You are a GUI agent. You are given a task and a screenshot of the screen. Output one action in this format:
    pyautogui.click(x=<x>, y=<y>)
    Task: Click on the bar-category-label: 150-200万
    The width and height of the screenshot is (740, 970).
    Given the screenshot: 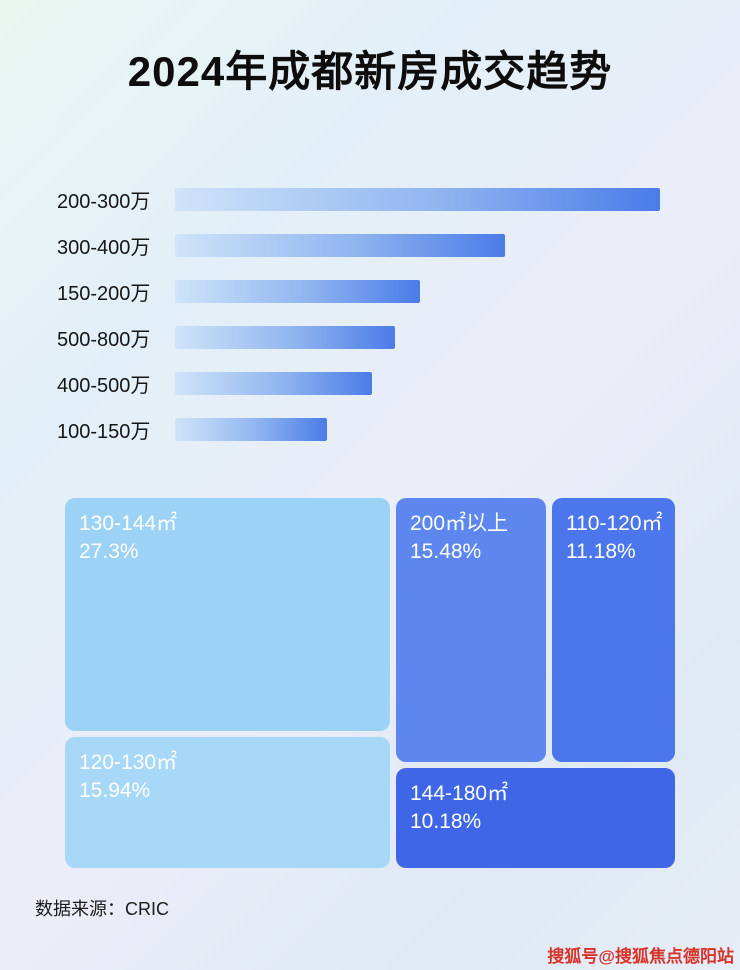 What is the action you would take?
    pyautogui.click(x=104, y=293)
    